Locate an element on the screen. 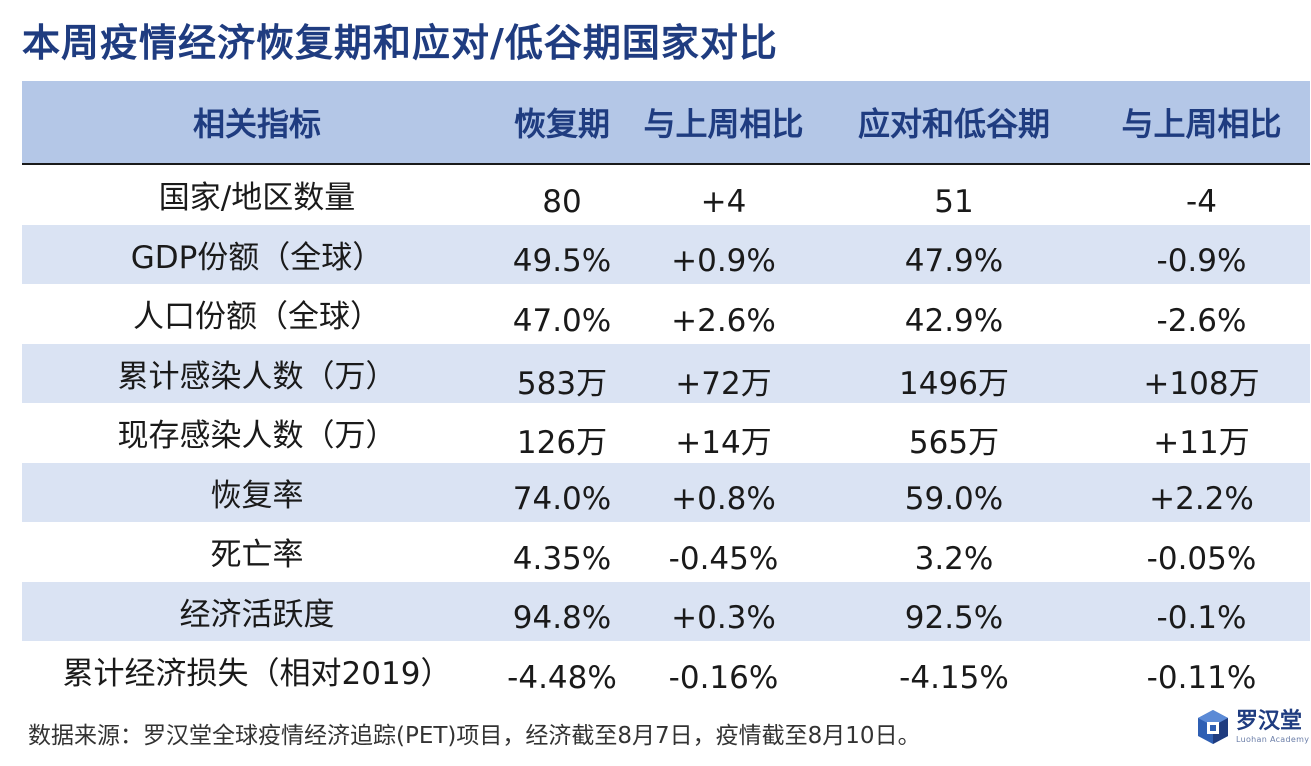 Image resolution: width=1311 pixels, height=766 pixels. cell-value: -4.15% is located at coordinates (954, 677).